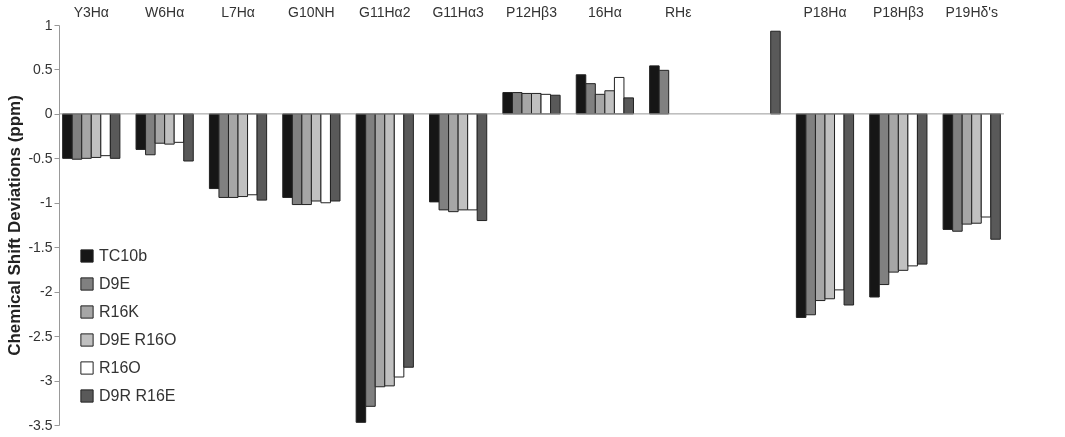 Image resolution: width=1065 pixels, height=437 pixels. What do you see at coordinates (385, 11) in the screenshot?
I see `x-tick-label: G11Hα2` at bounding box center [385, 11].